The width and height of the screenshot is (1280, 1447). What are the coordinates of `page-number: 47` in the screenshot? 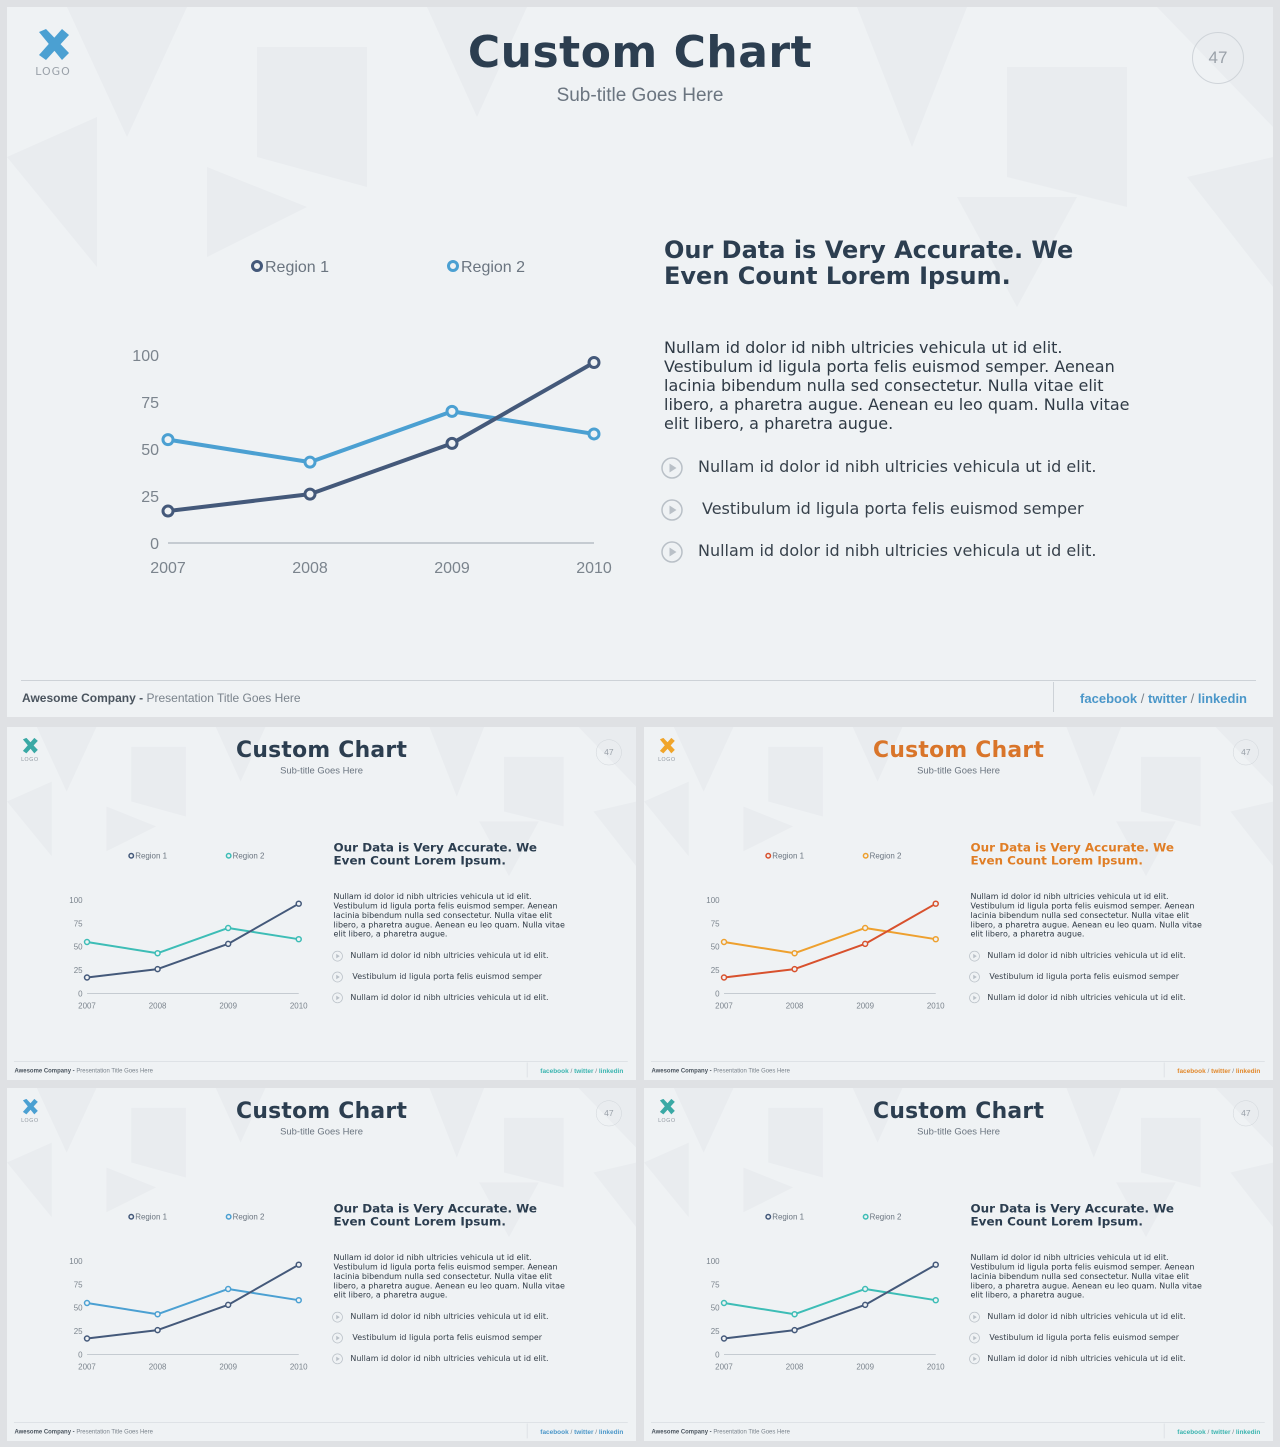 It's located at (1218, 58).